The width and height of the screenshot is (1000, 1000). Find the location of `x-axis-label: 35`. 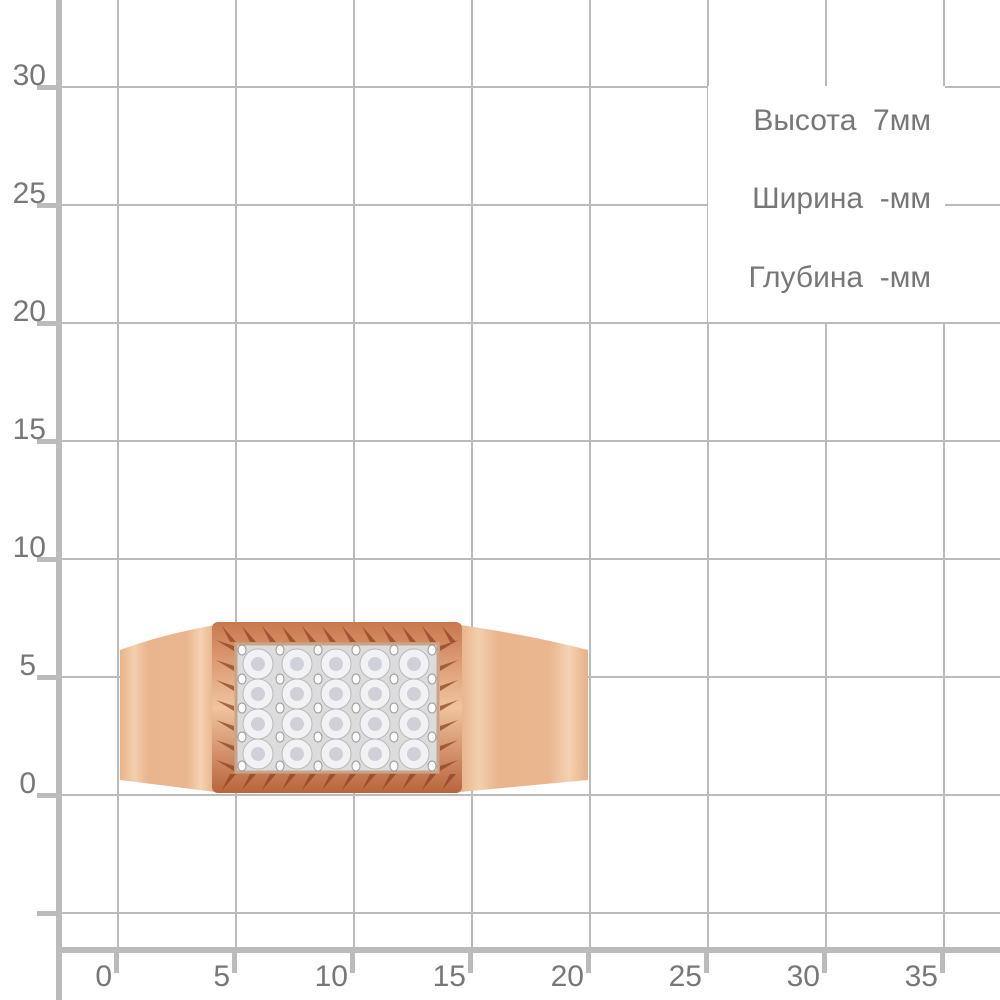

x-axis-label: 35 is located at coordinates (921, 976).